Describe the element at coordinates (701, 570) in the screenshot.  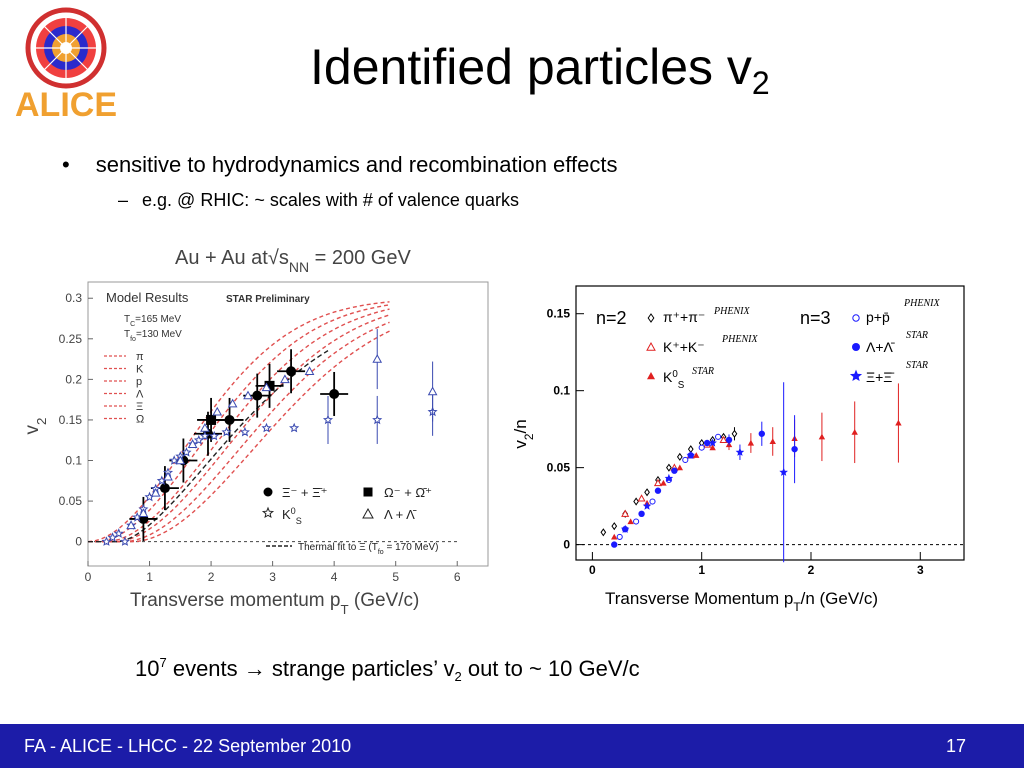
I see `x-tick-label: 1` at that location.